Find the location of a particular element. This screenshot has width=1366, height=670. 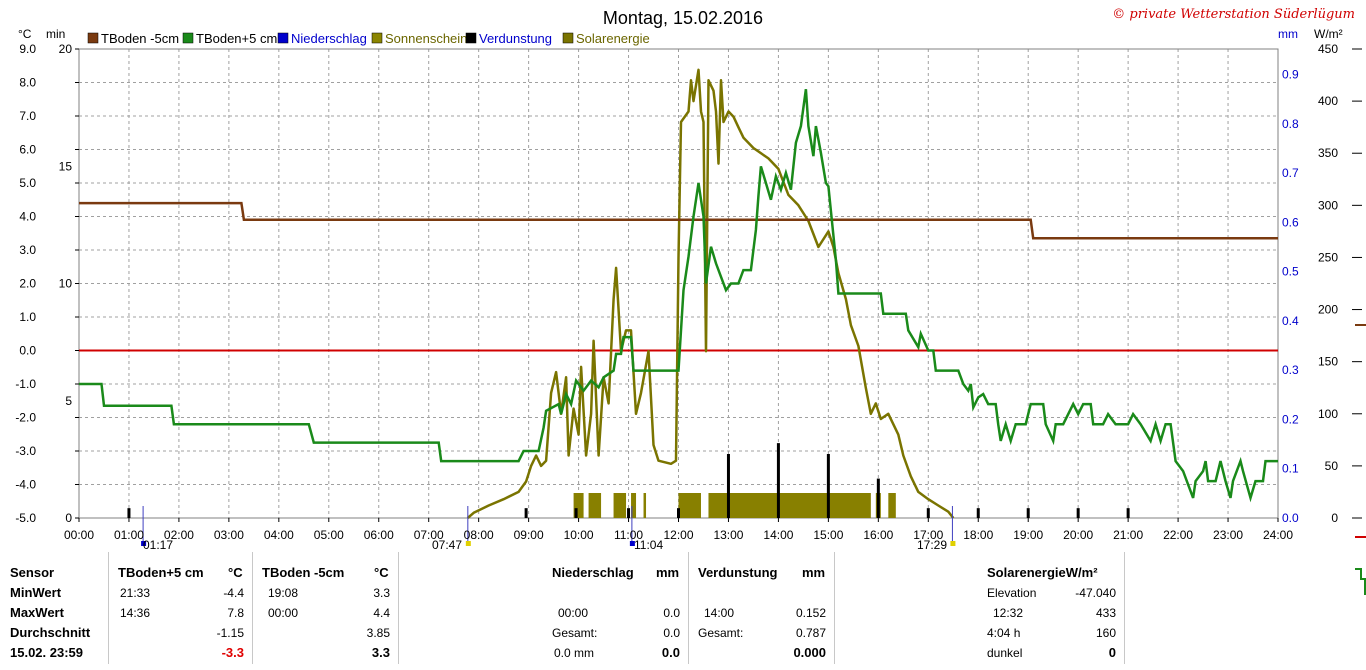

nied-gesamt-value: 0.0 is located at coordinates (671, 633).